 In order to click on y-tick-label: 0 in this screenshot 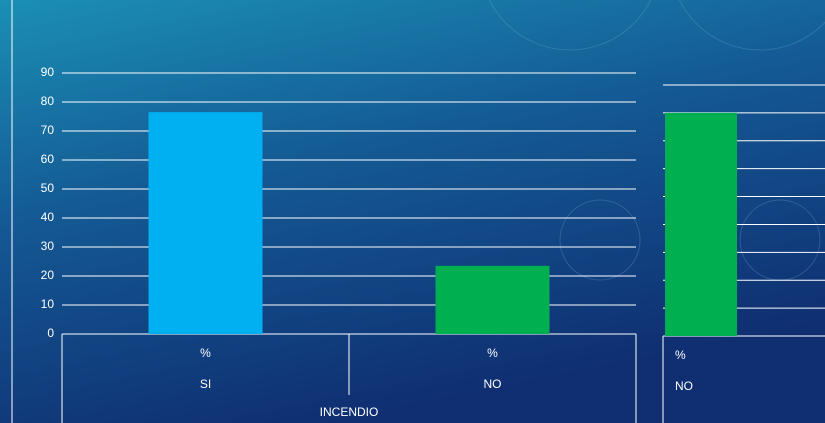, I will do `click(50, 333)`.